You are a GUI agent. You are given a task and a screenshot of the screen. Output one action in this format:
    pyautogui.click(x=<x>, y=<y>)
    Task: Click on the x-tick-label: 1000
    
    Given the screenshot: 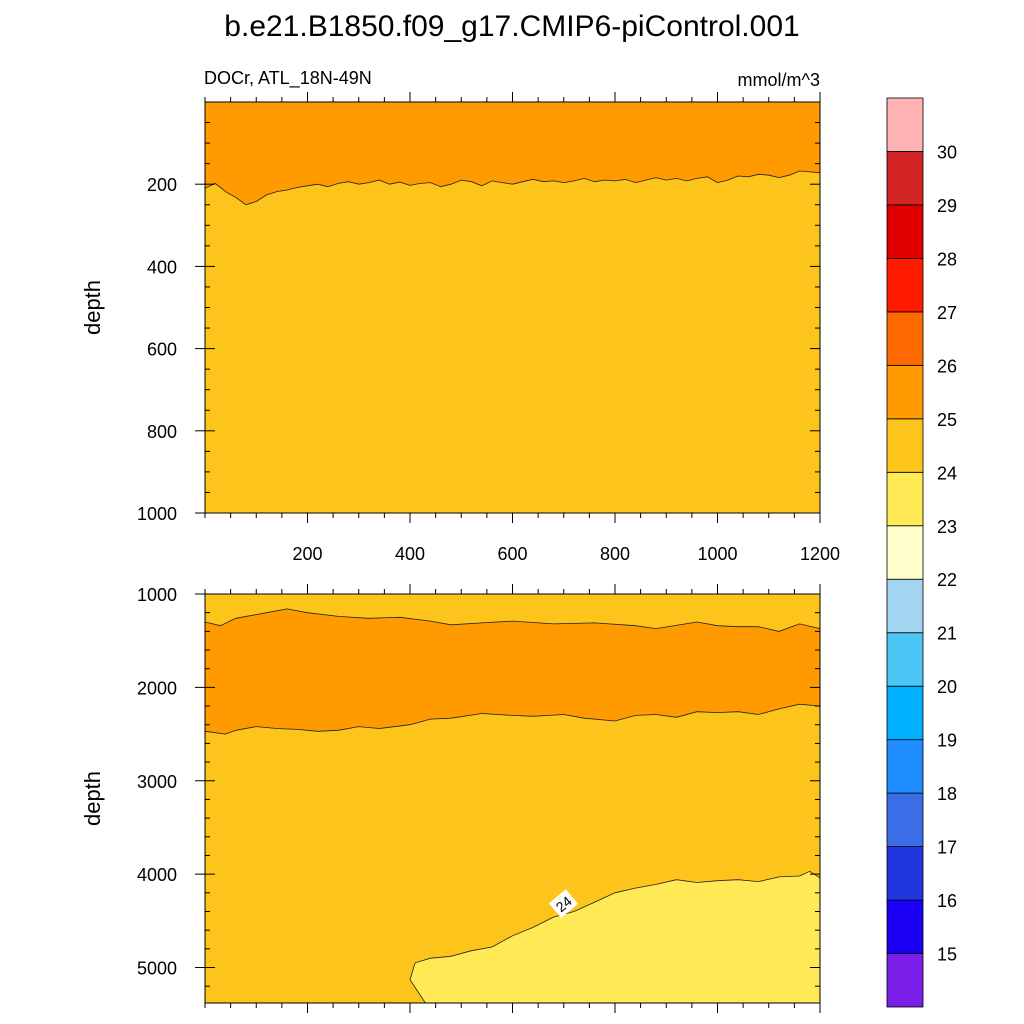 What is the action you would take?
    pyautogui.click(x=717, y=554)
    